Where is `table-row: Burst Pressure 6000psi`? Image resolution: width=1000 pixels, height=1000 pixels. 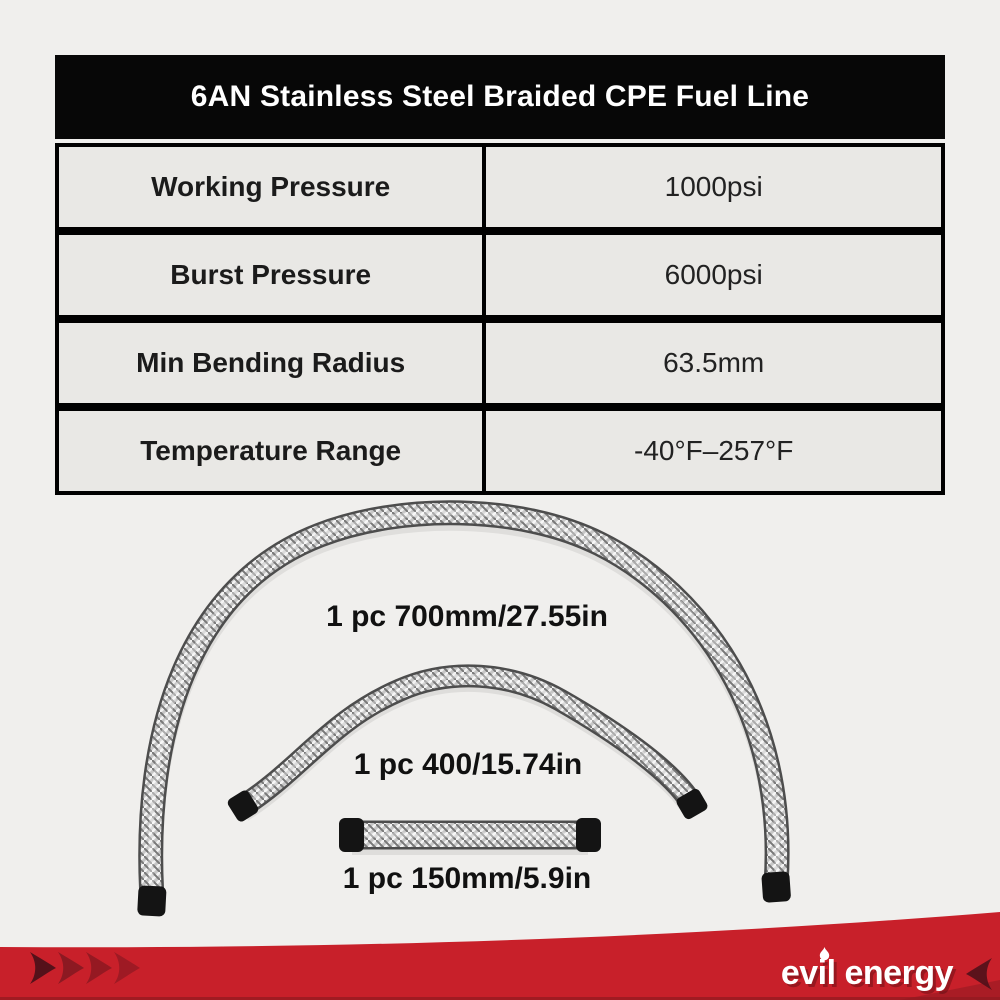 table-row: Burst Pressure 6000psi is located at coordinates (500, 275).